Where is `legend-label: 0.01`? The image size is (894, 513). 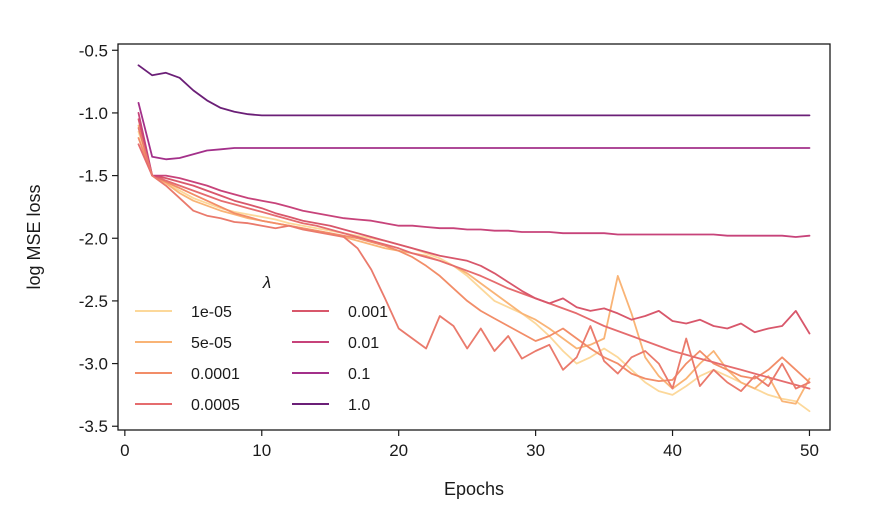
legend-label: 0.01 is located at coordinates (363, 343).